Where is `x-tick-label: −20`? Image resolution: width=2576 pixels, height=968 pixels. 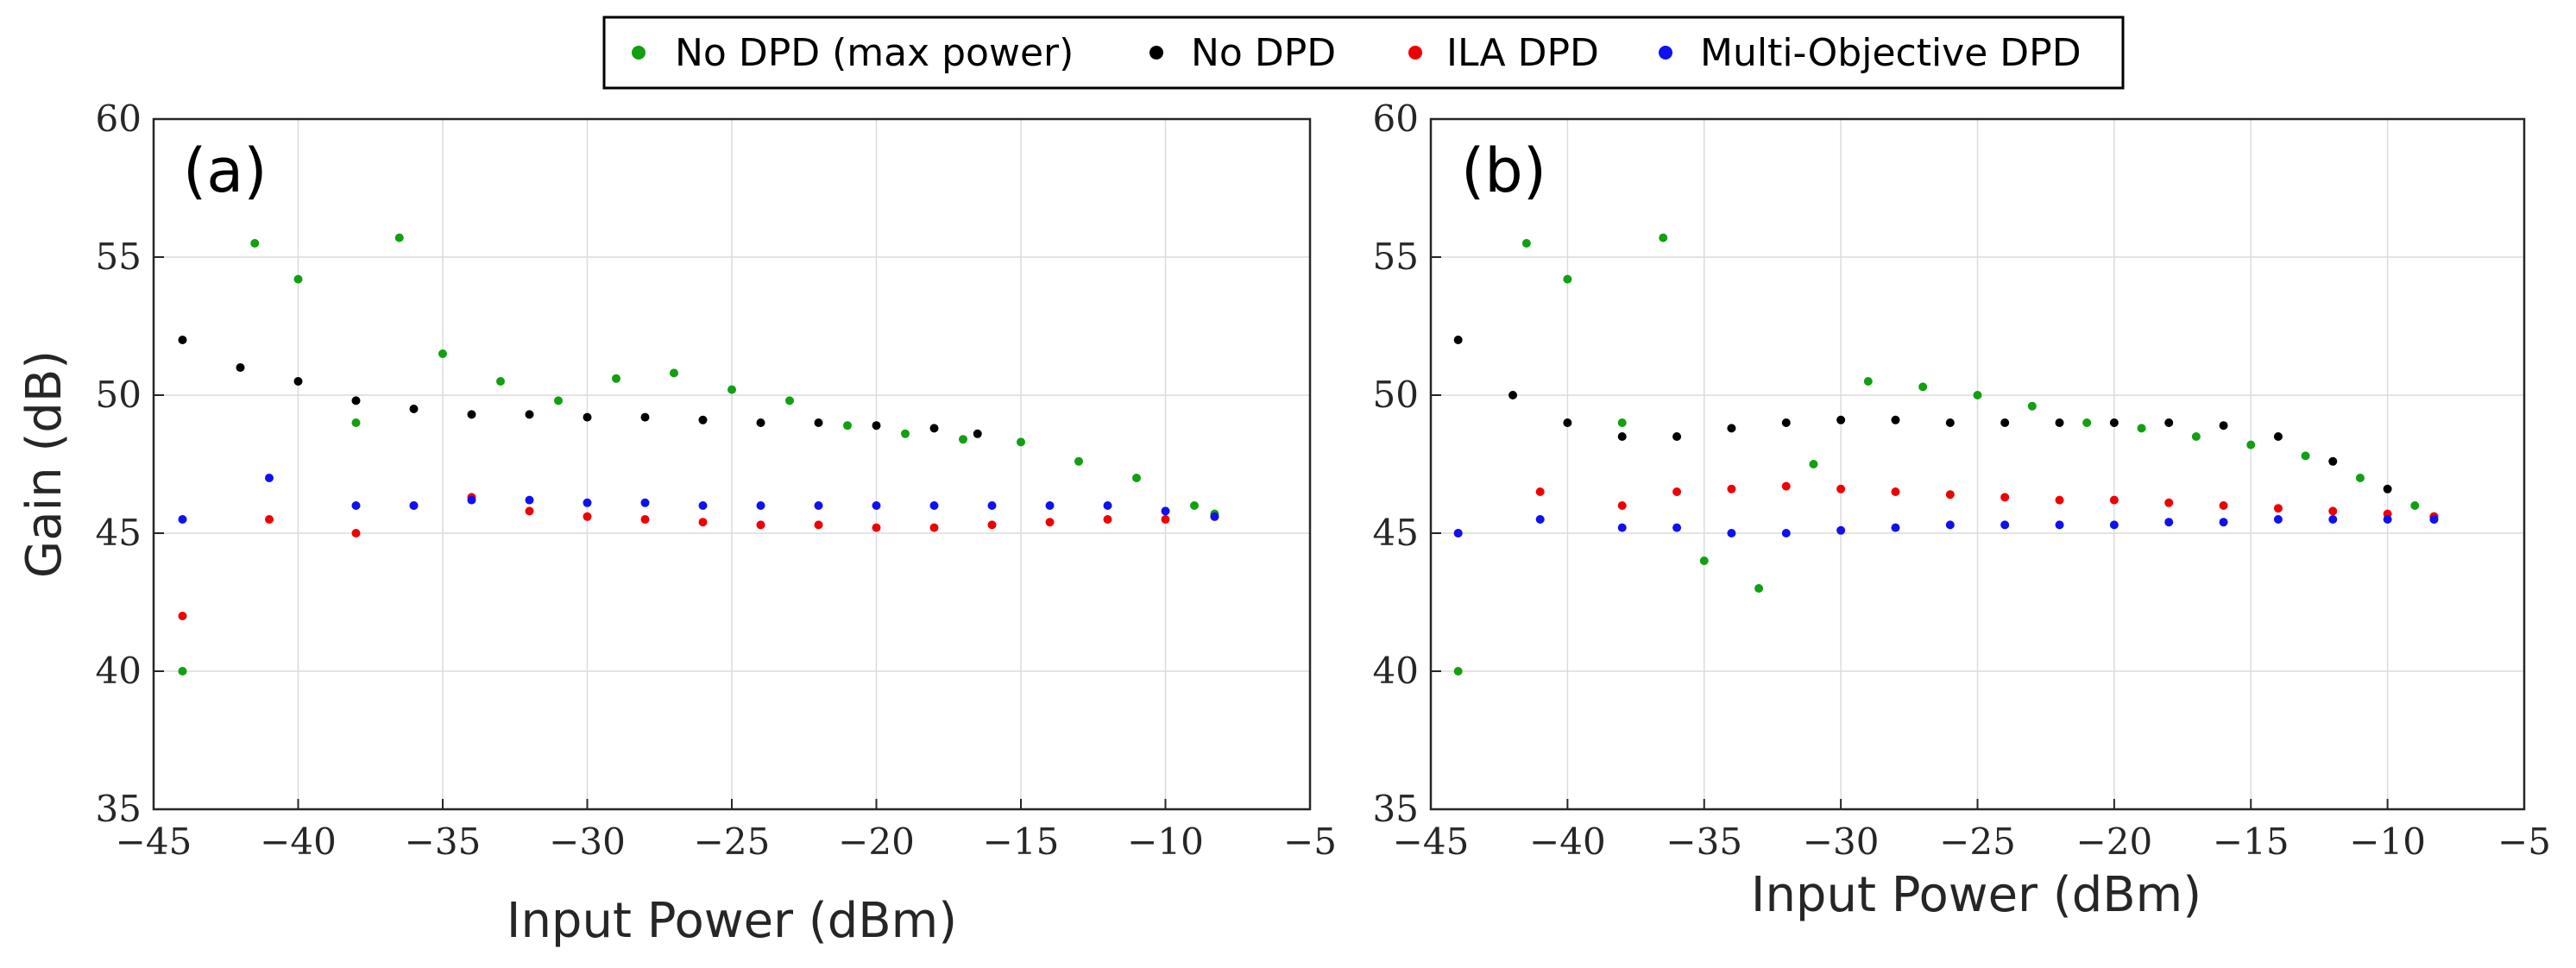
x-tick-label: −20 is located at coordinates (2114, 842).